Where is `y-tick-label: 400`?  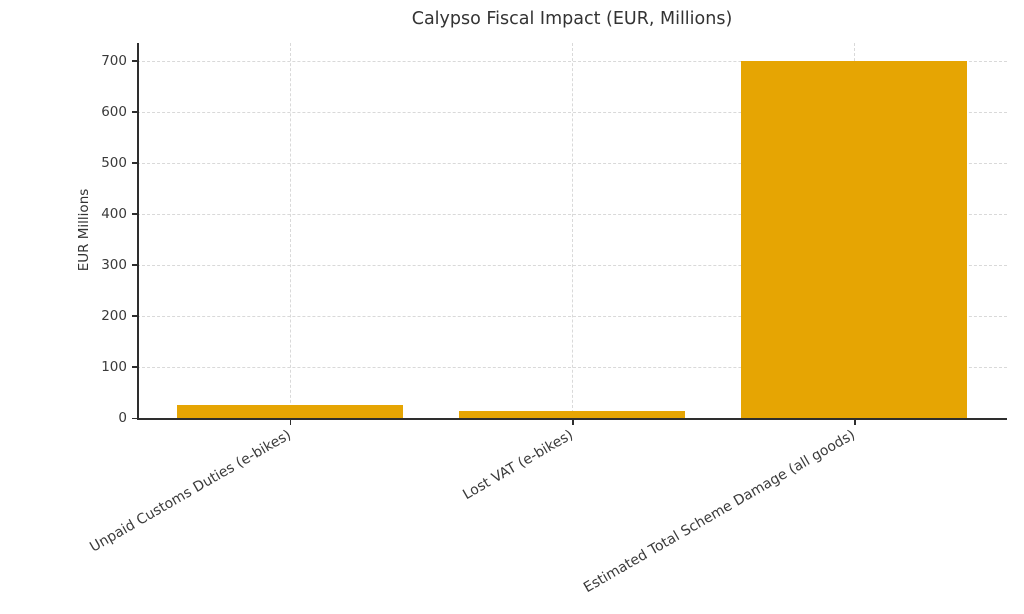 y-tick-label: 400 is located at coordinates (114, 213).